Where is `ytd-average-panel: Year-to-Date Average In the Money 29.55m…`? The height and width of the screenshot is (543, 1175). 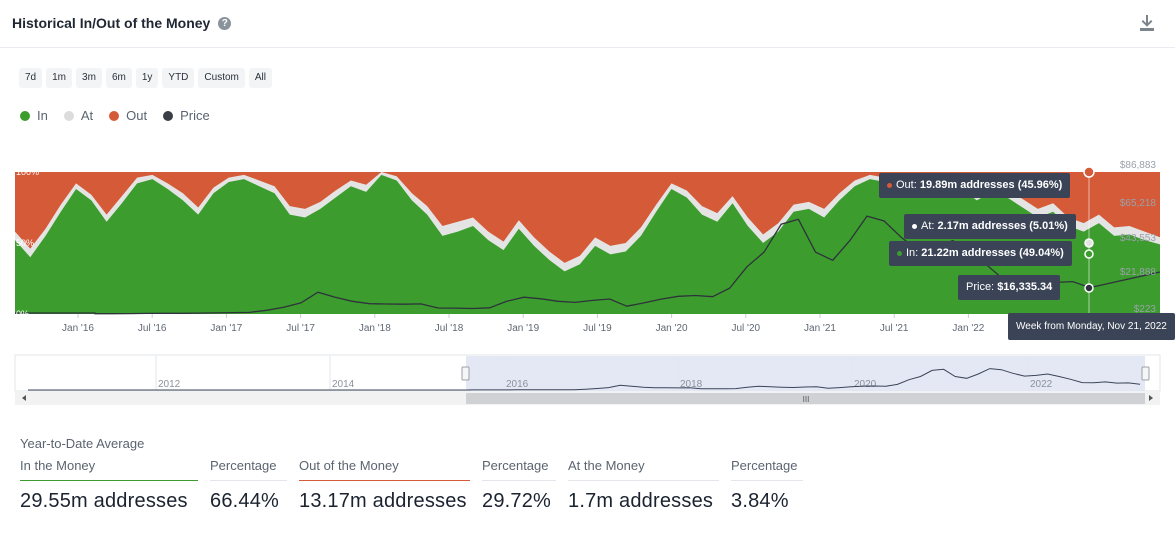
ytd-average-panel: Year-to-Date Average In the Money 29.55m… is located at coordinates (520, 474).